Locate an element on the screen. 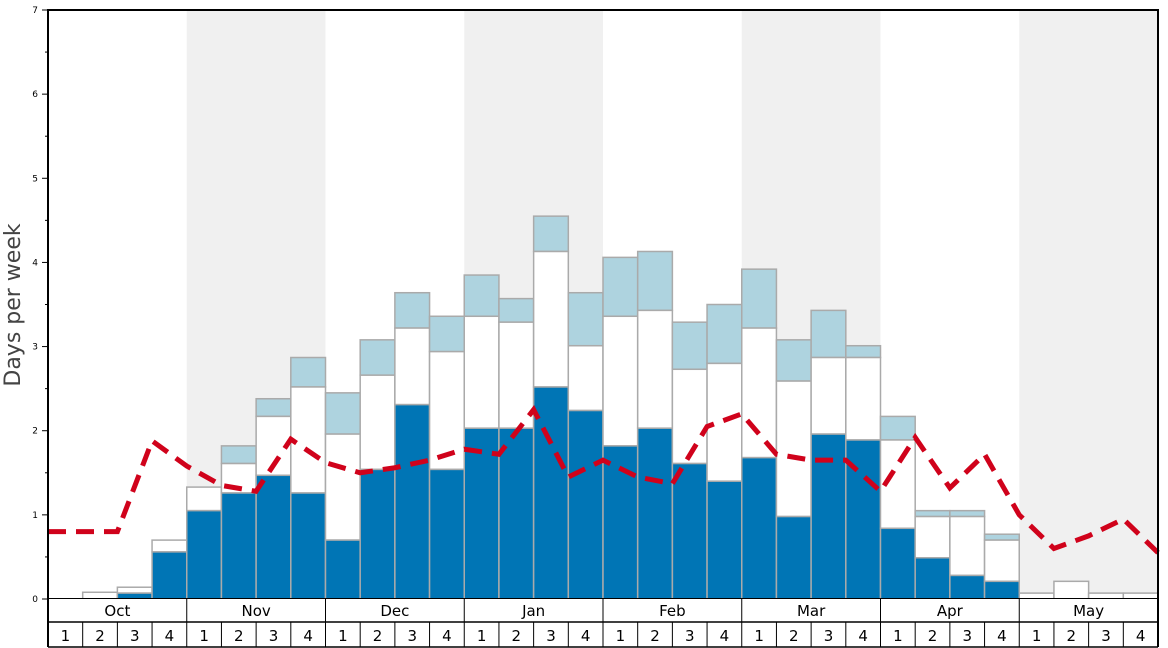  y-tick-label: 7 is located at coordinates (35, 11).